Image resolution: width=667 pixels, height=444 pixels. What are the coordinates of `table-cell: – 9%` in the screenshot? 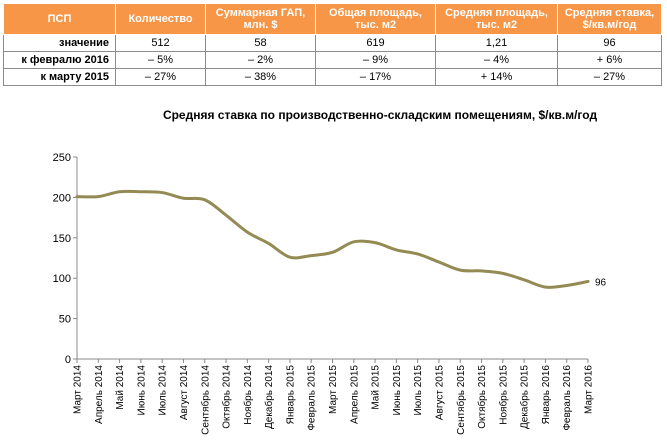 It's located at (375, 60).